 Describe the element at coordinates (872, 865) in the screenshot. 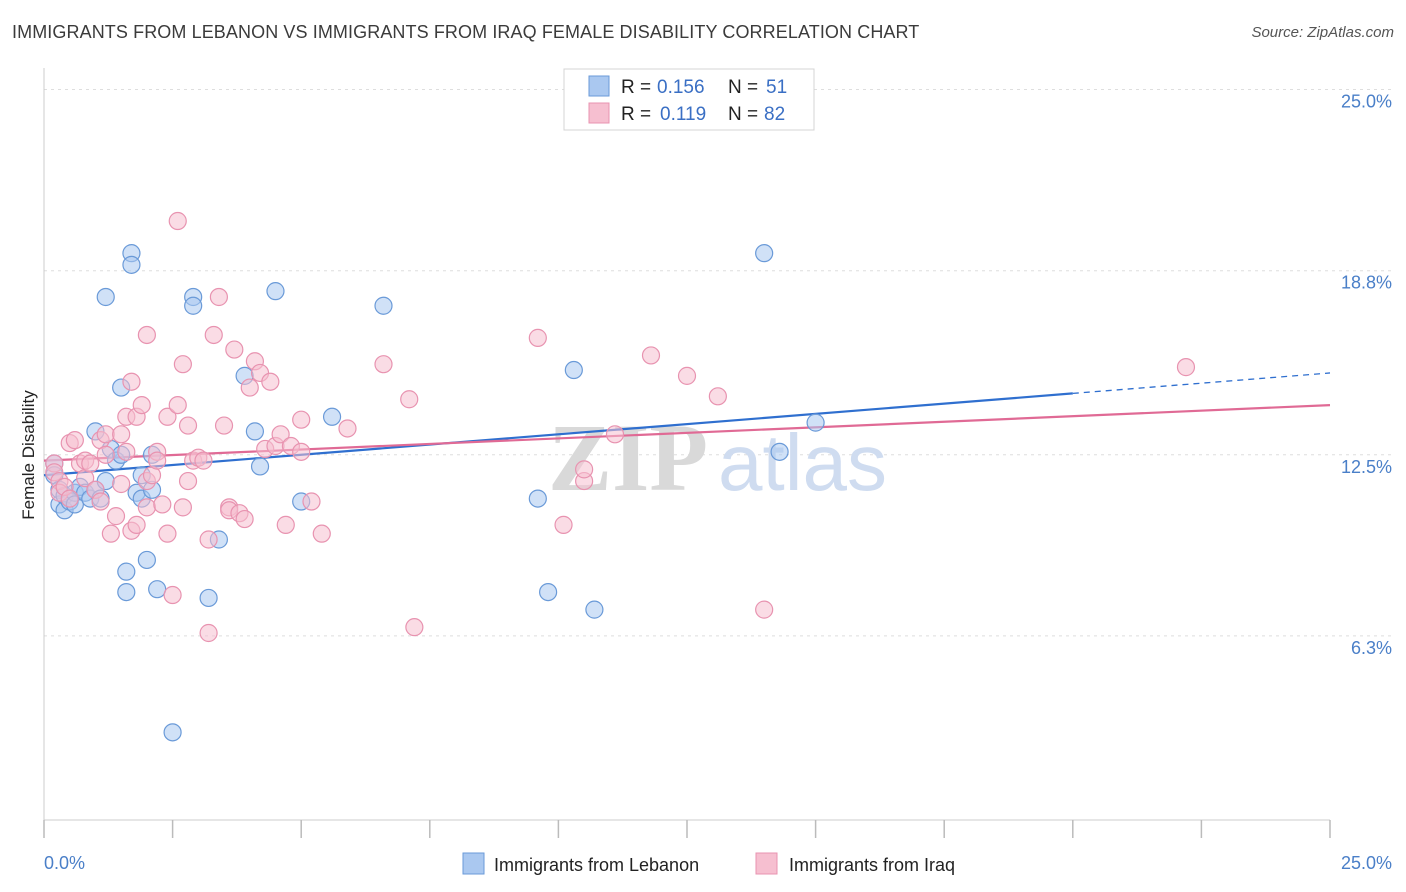

I see `bottom-legend-label-iraq: Immigrants from Iraq` at that location.